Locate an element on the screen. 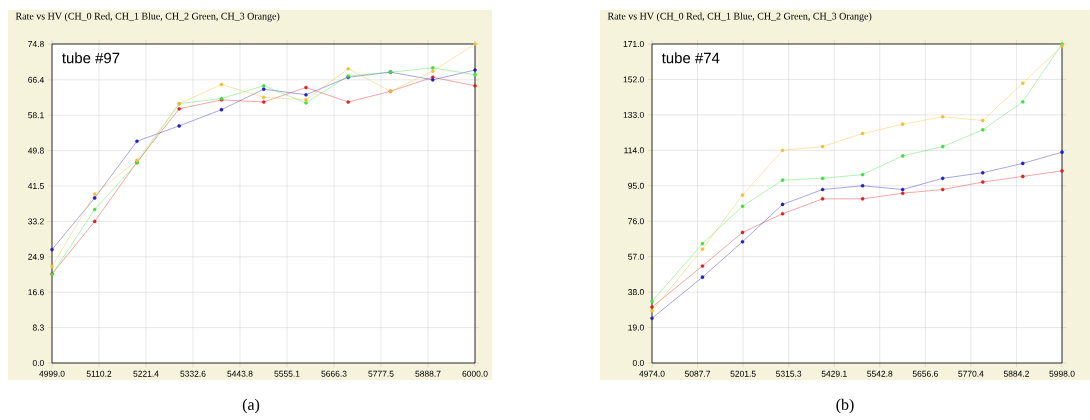  x-tick-label: 5110.2 is located at coordinates (99, 373).